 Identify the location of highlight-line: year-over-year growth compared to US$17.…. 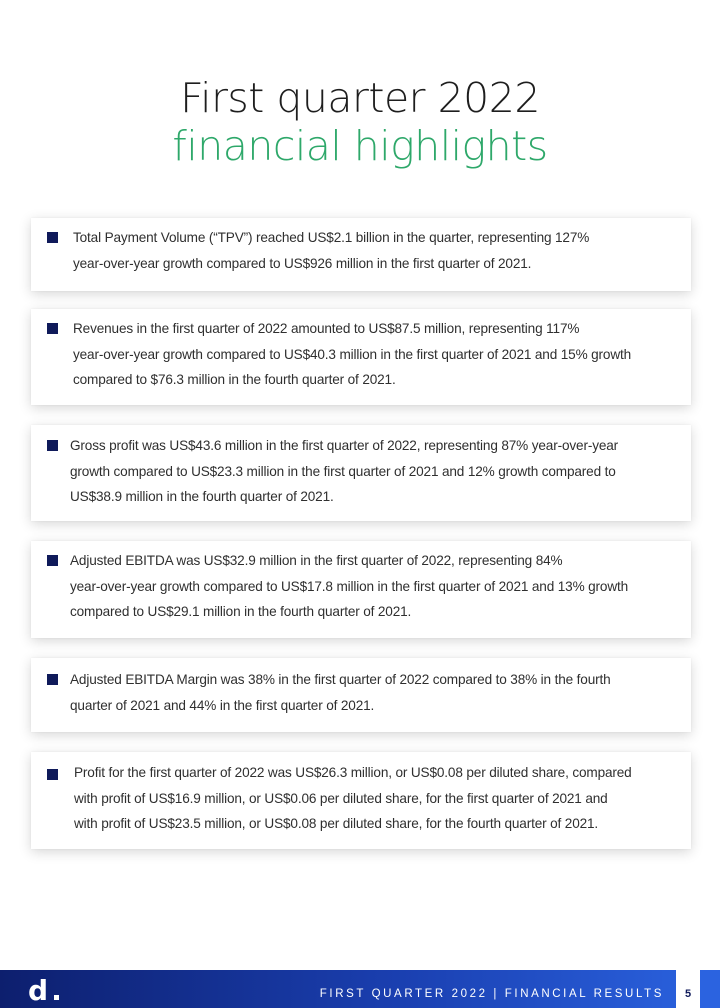
(349, 586).